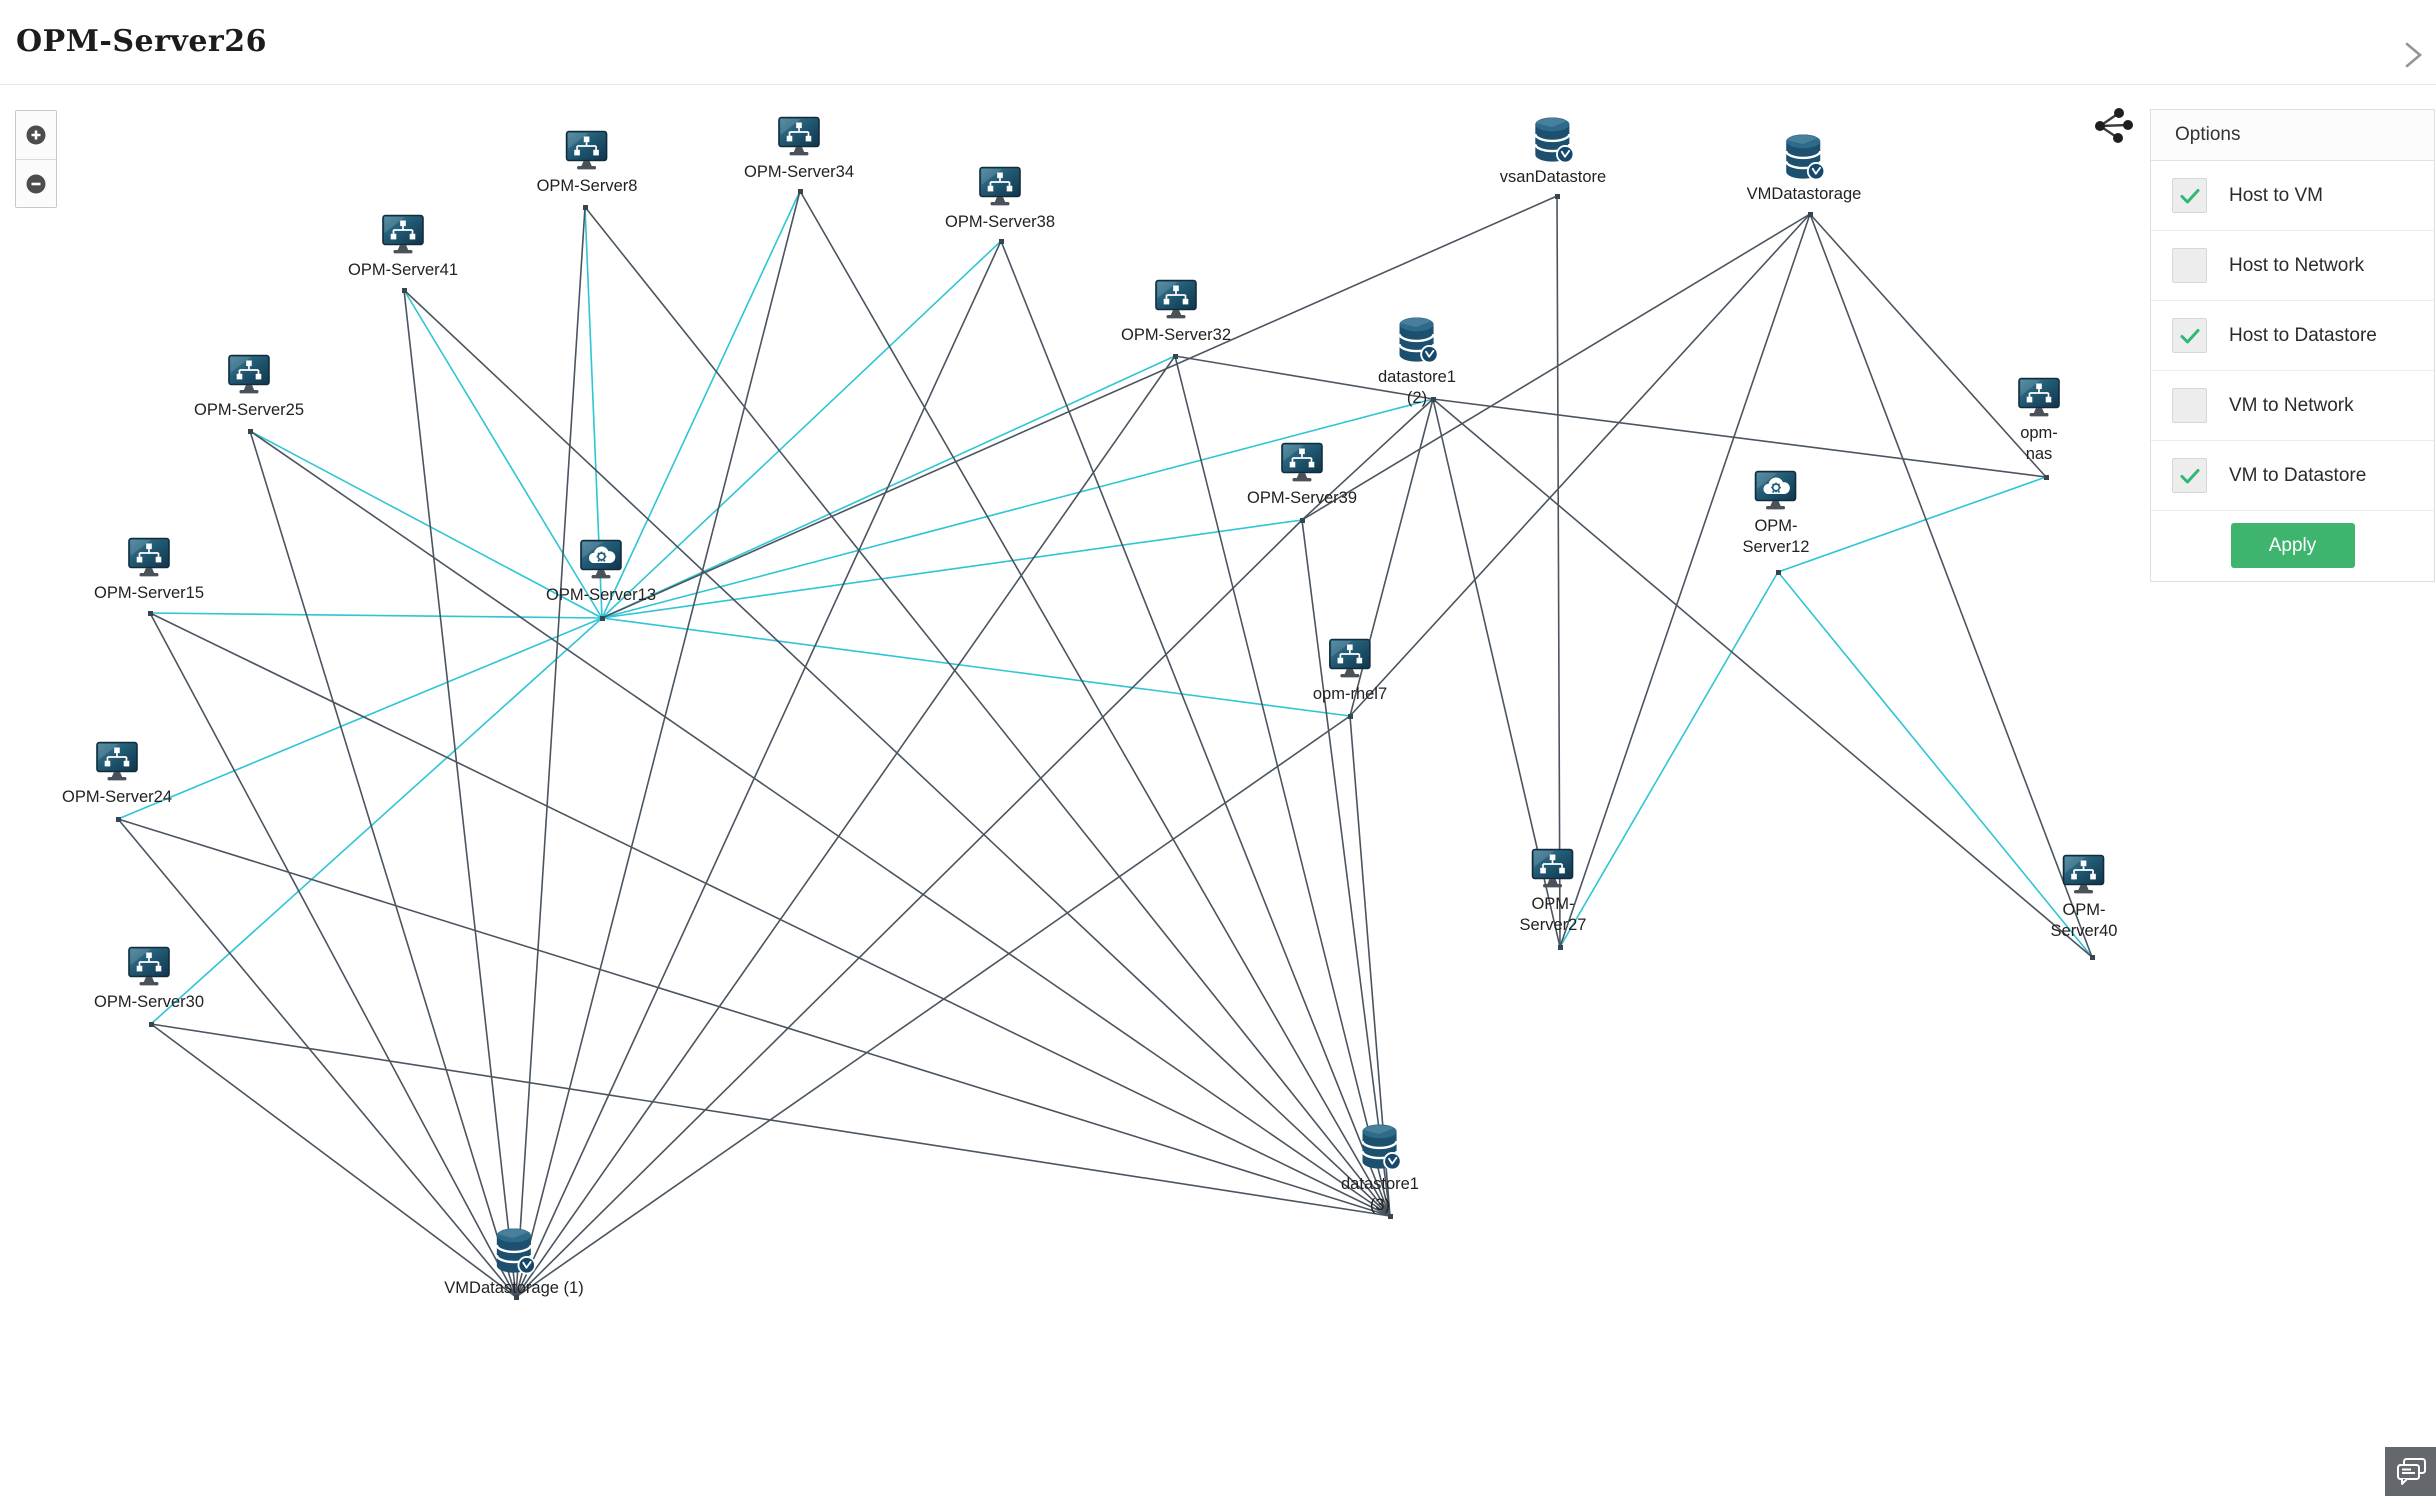  I want to click on topology-node-datastore1-3-: datastore1 (3), so click(1380, 1169).